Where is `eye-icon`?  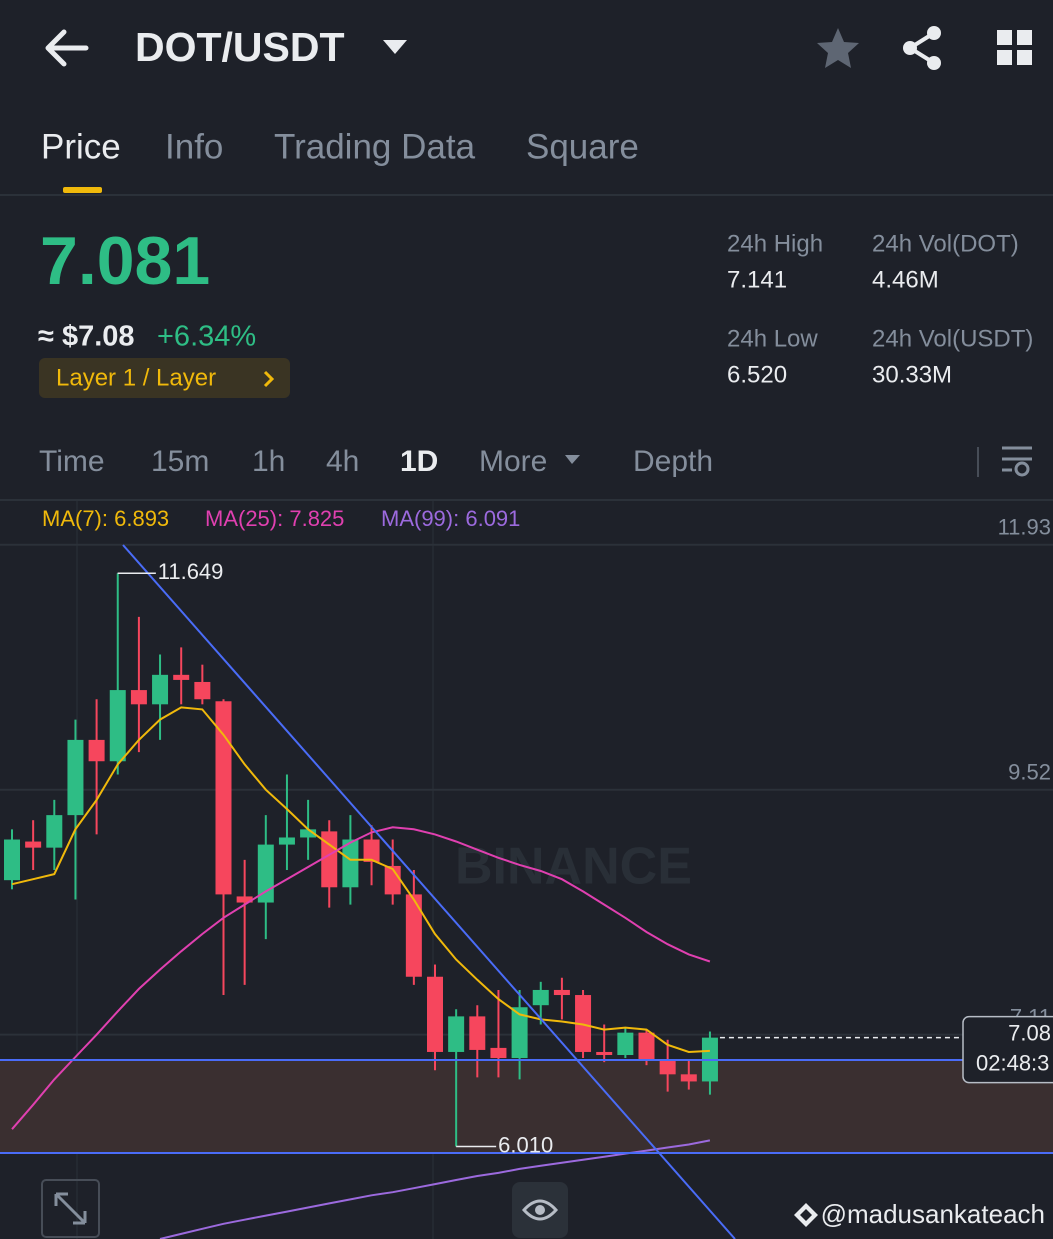 eye-icon is located at coordinates (540, 1210).